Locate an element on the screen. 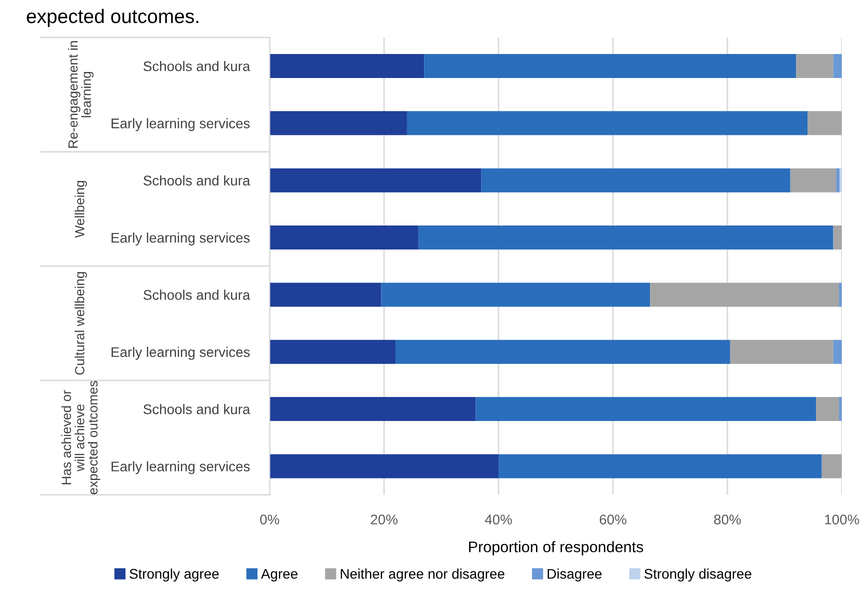  x-tick-label: 60% is located at coordinates (613, 519).